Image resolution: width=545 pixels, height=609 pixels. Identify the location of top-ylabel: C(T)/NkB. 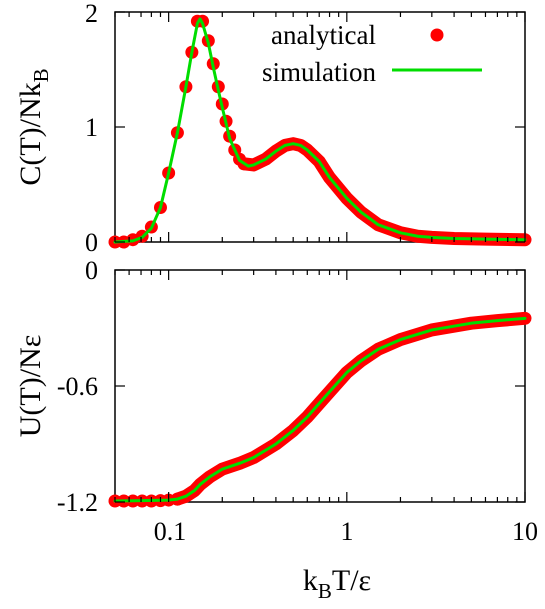
(33, 126).